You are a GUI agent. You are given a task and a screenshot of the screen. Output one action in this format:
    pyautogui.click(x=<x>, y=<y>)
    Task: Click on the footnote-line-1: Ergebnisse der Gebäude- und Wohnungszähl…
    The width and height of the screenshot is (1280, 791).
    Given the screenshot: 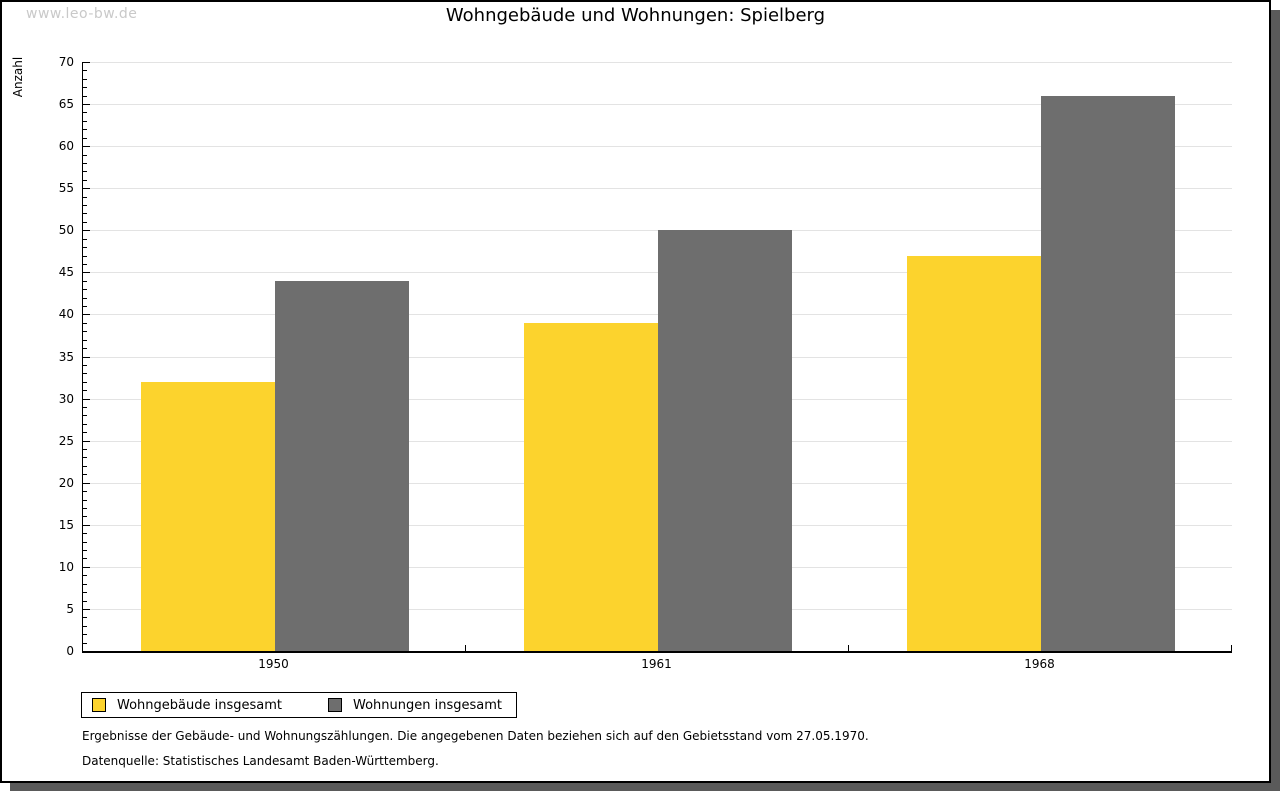 What is the action you would take?
    pyautogui.click(x=475, y=736)
    